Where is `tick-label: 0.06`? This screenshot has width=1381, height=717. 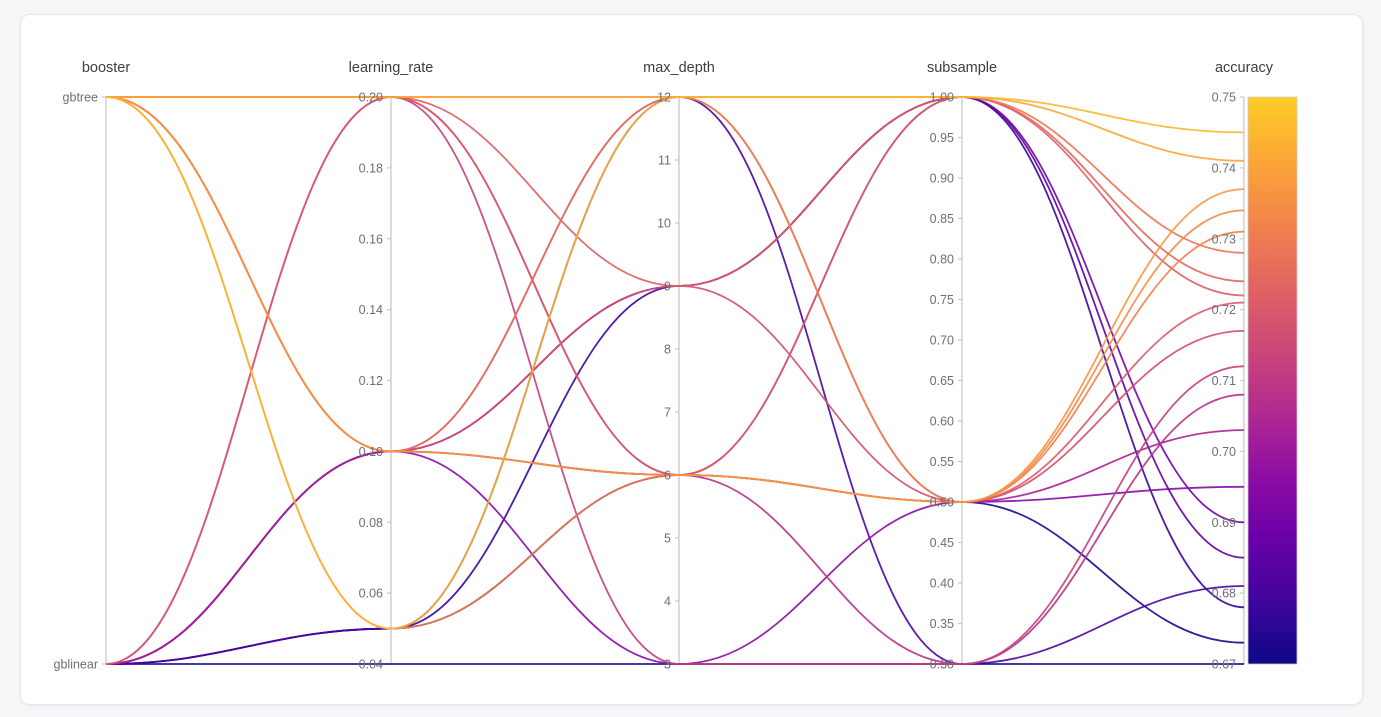
tick-label: 0.06 is located at coordinates (371, 594).